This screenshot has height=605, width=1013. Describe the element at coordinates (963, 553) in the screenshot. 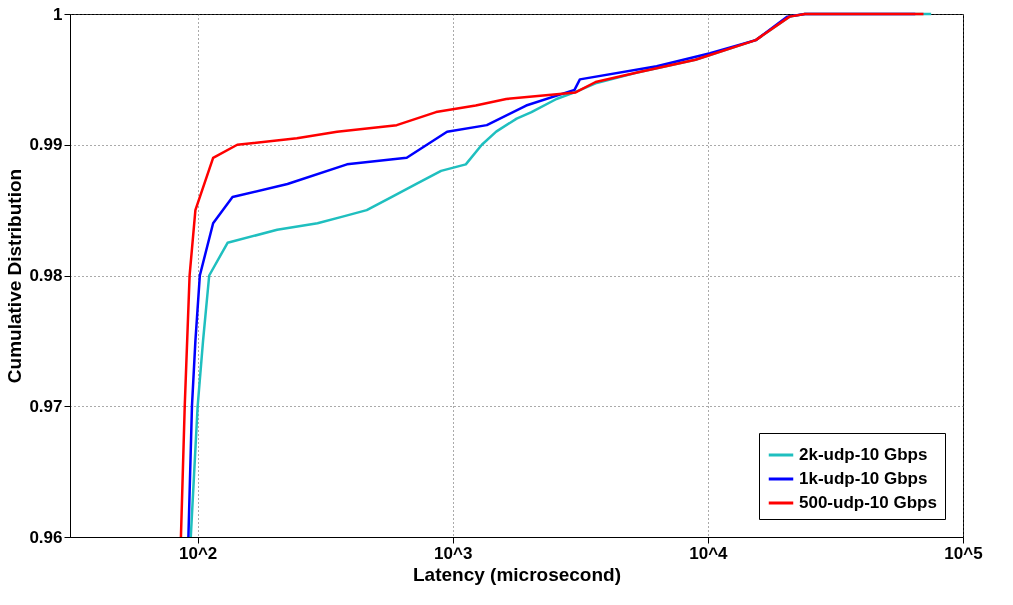

I see `x-tick-label: 10^5` at that location.